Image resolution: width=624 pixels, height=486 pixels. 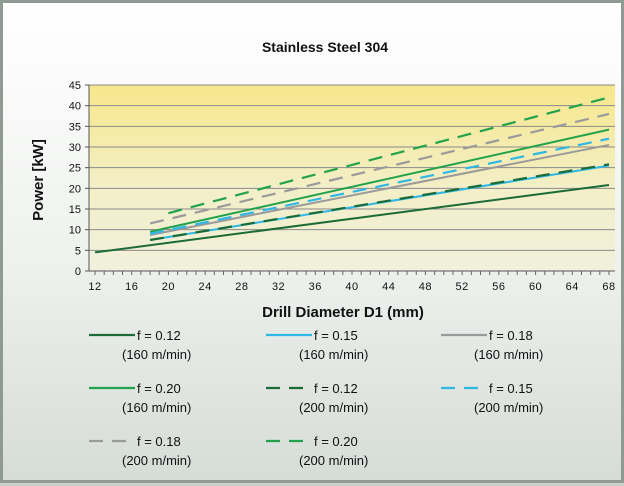 What do you see at coordinates (159, 441) in the screenshot?
I see `legend-label-7: f = 0.18` at bounding box center [159, 441].